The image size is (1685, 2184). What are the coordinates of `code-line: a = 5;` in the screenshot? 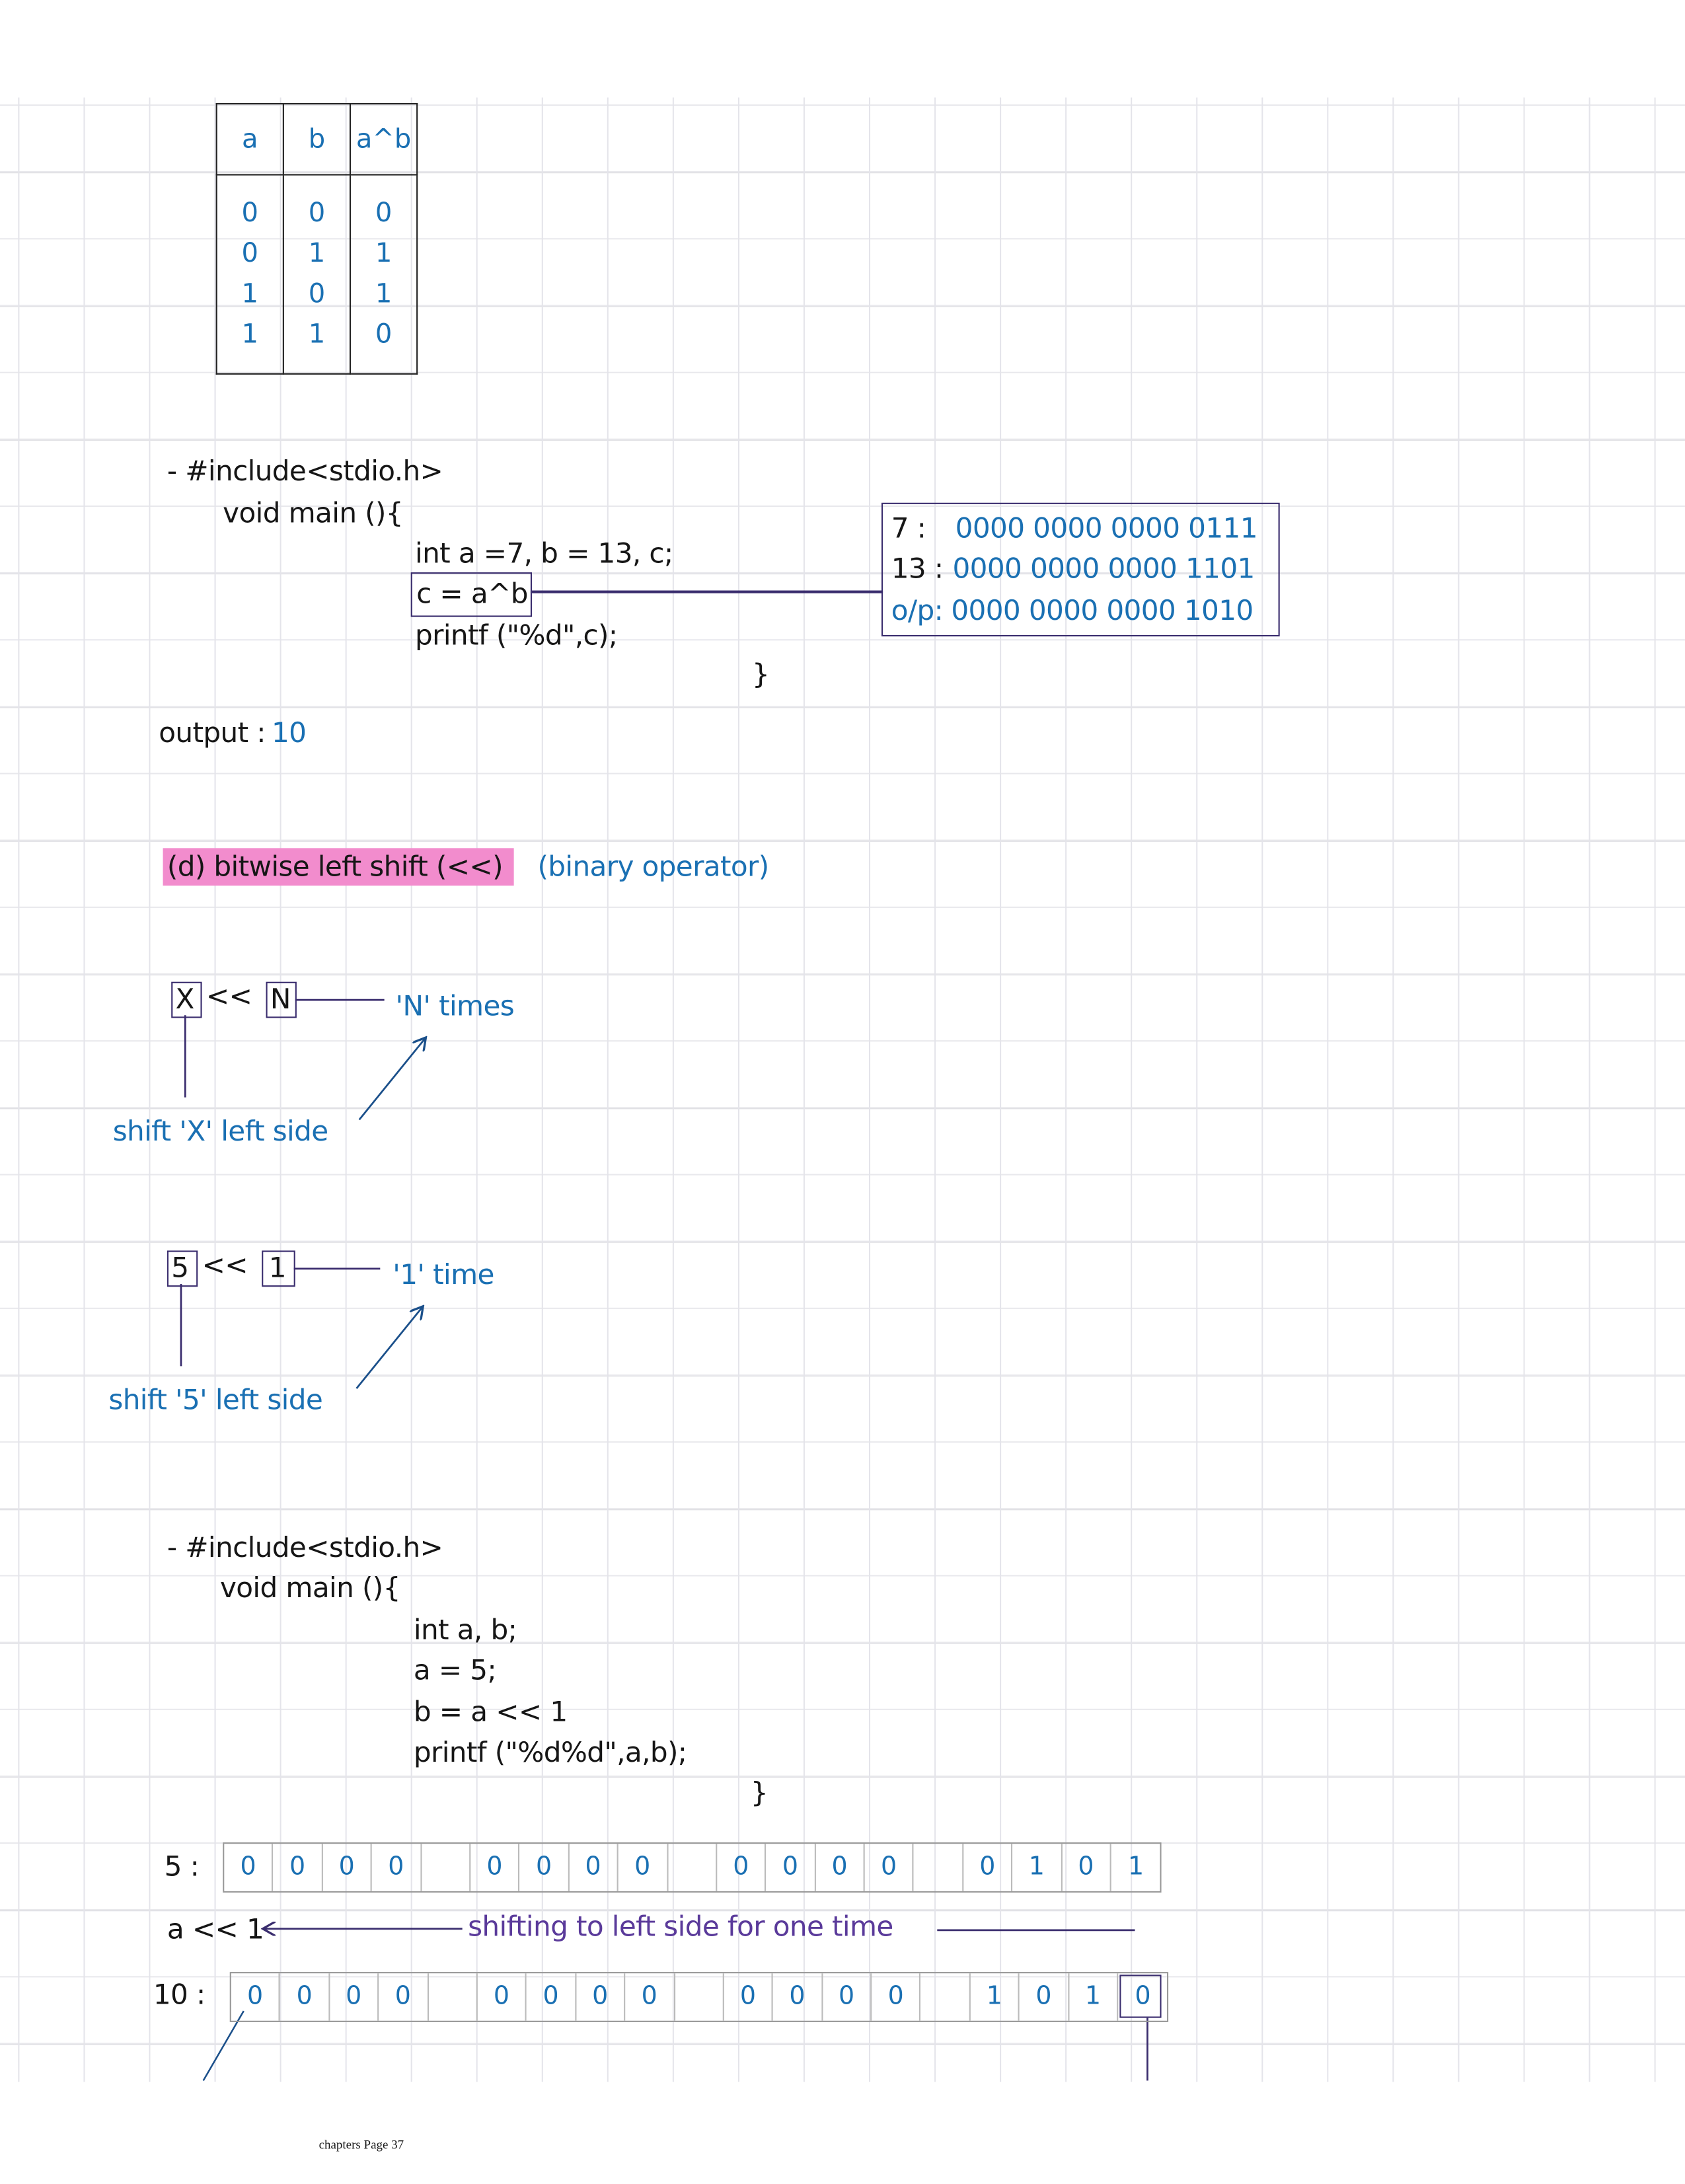 It's located at (455, 1670).